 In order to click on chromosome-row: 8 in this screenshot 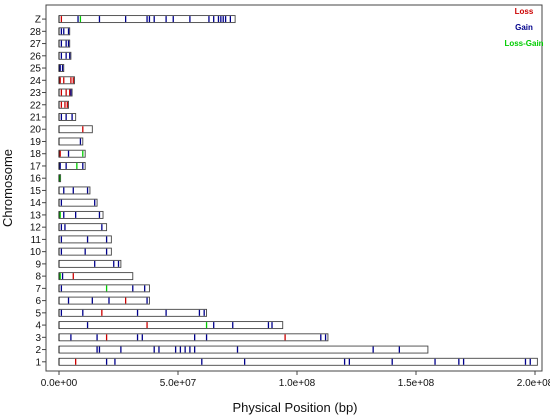, I will do `click(84, 277)`.